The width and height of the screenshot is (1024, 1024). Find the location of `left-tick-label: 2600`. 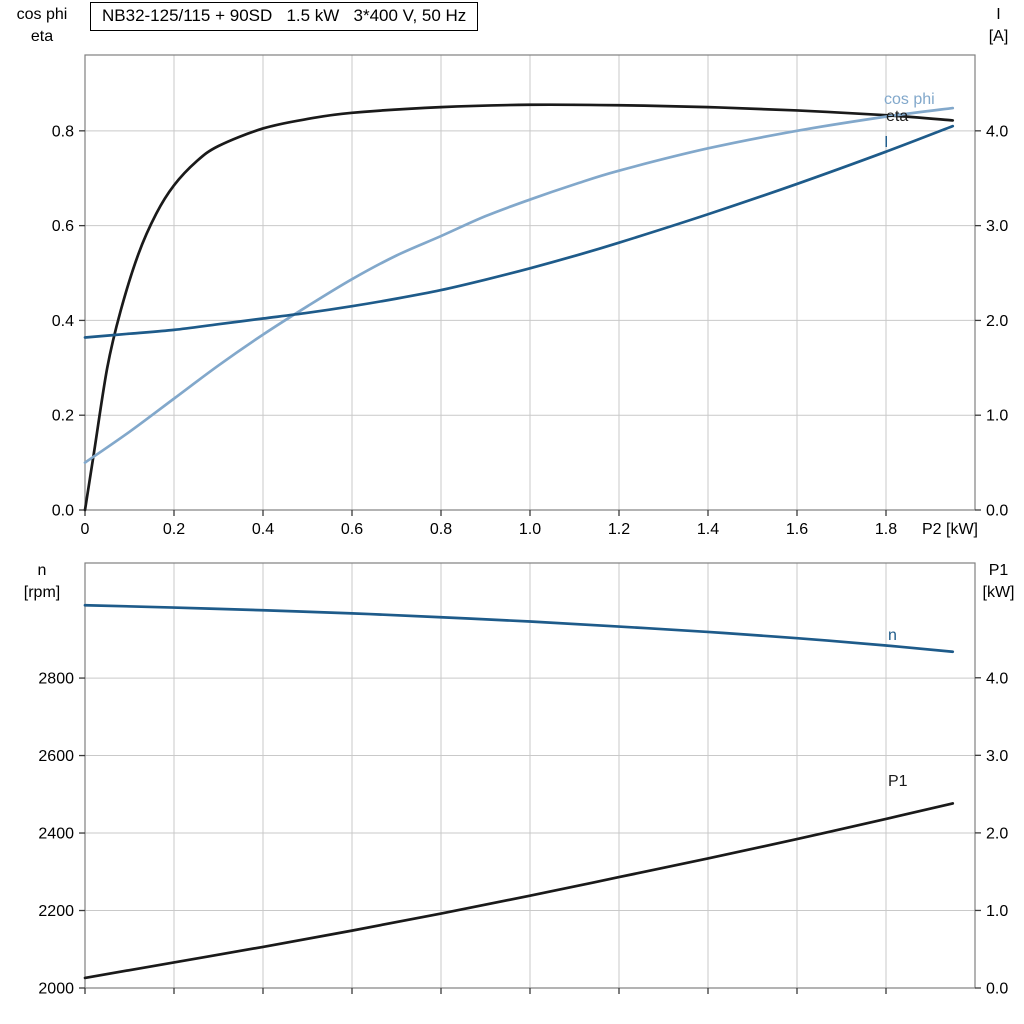

left-tick-label: 2600 is located at coordinates (56, 756).